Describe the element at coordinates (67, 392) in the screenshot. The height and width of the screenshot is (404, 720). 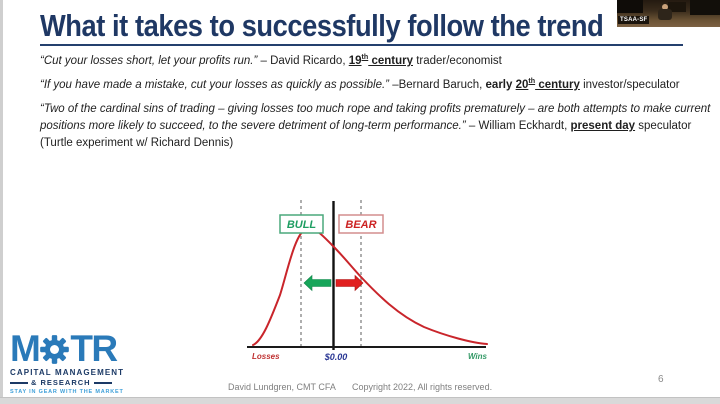
I see `logo-tagline: STAY IN GEAR WITH THE MARKET` at that location.